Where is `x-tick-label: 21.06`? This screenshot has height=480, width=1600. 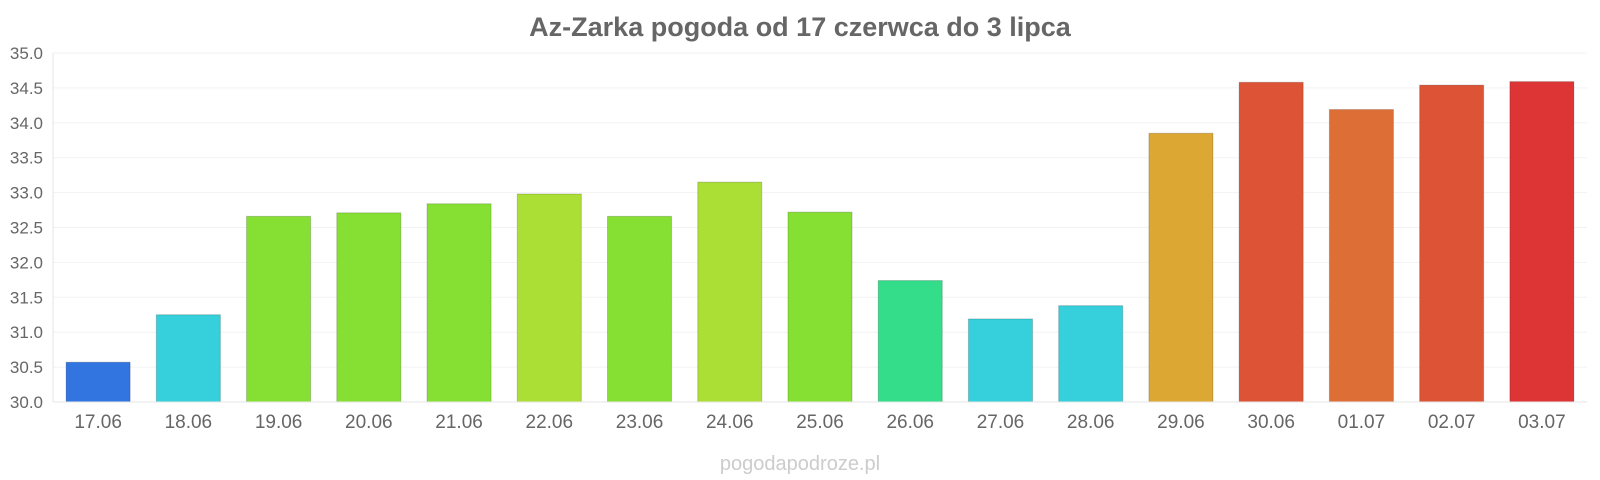 x-tick-label: 21.06 is located at coordinates (459, 422).